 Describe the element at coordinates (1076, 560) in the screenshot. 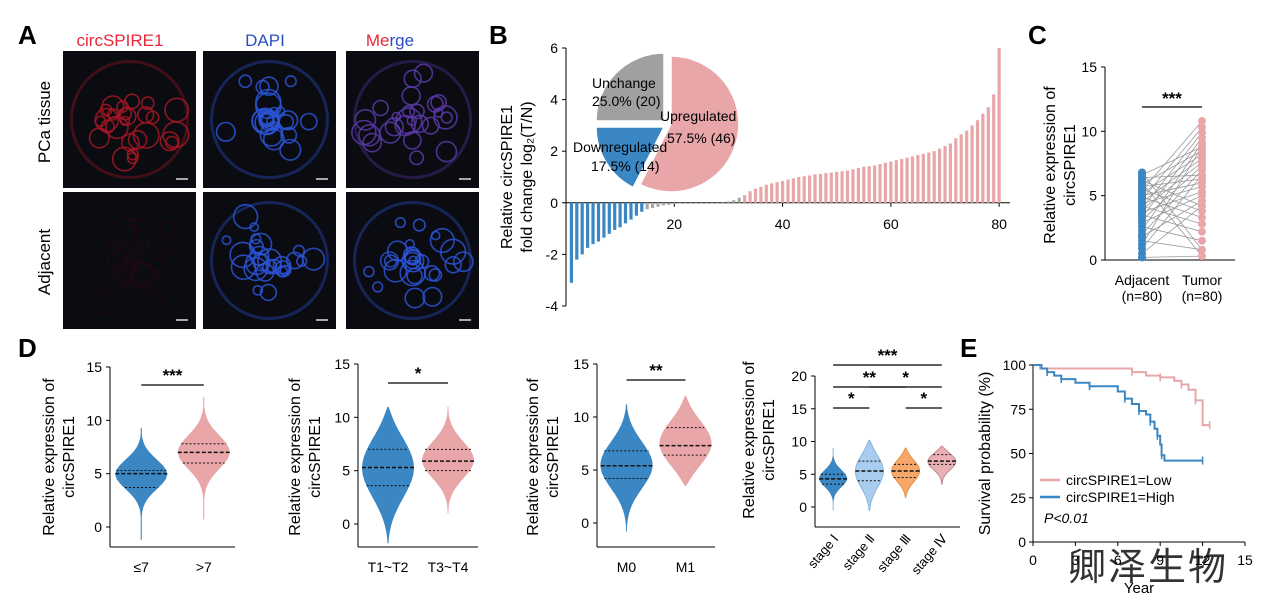

I see `x-tick-label: 3` at that location.